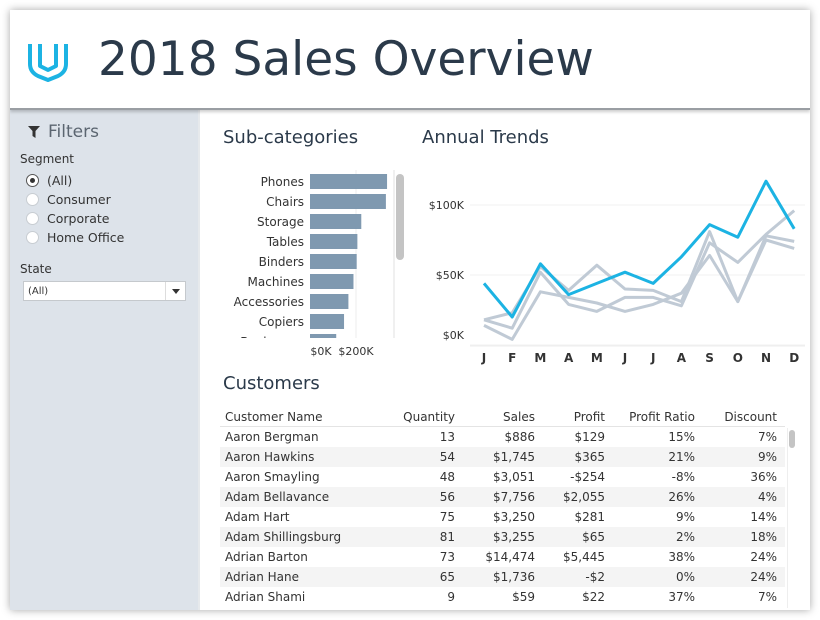  Describe the element at coordinates (502, 594) in the screenshot. I see `table-row: Adrian Shami 9 $59 $22 37% 7%` at that location.